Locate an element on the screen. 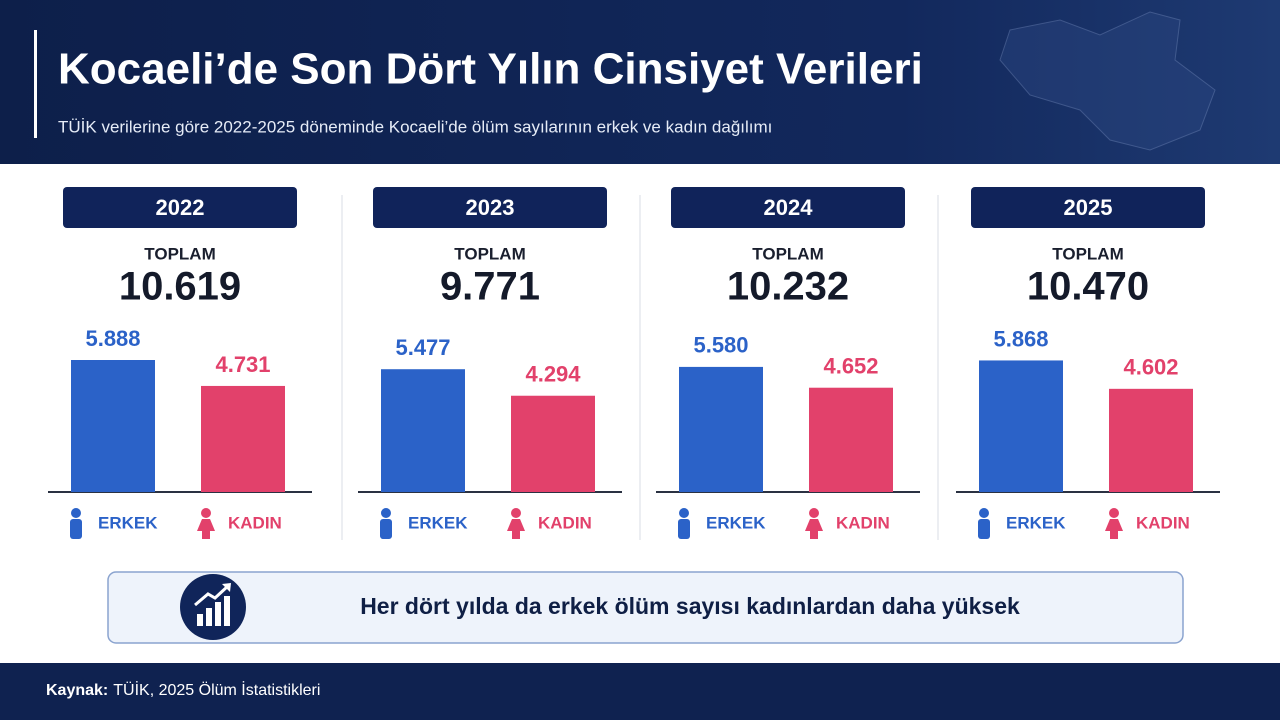  source-label: Kaynak: is located at coordinates (77, 690).